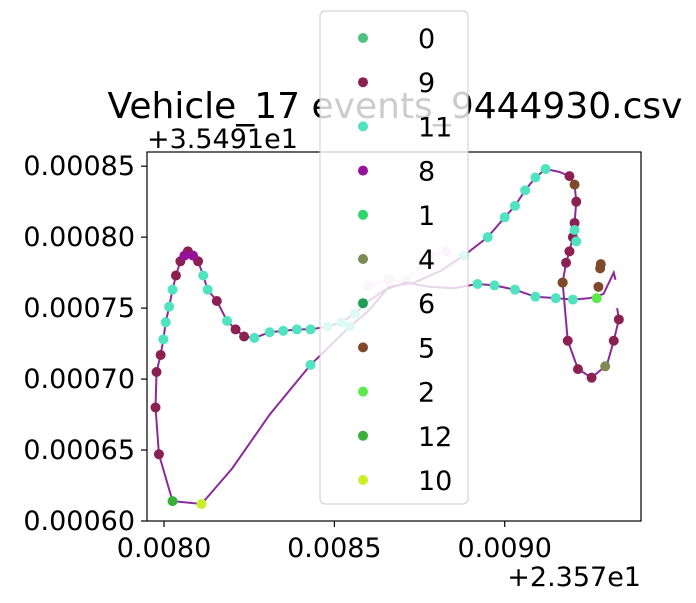 This screenshot has height=603, width=696. What do you see at coordinates (79, 521) in the screenshot?
I see `y-tick-label: 0.00060` at bounding box center [79, 521].